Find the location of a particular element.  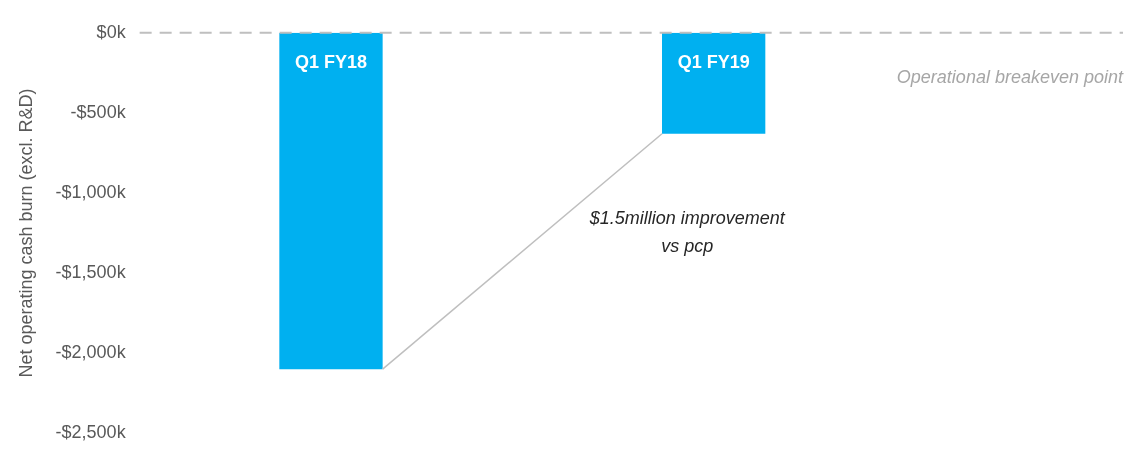

y-axis-title: Net operating cash burn (excl. R&D) is located at coordinates (25, 233).